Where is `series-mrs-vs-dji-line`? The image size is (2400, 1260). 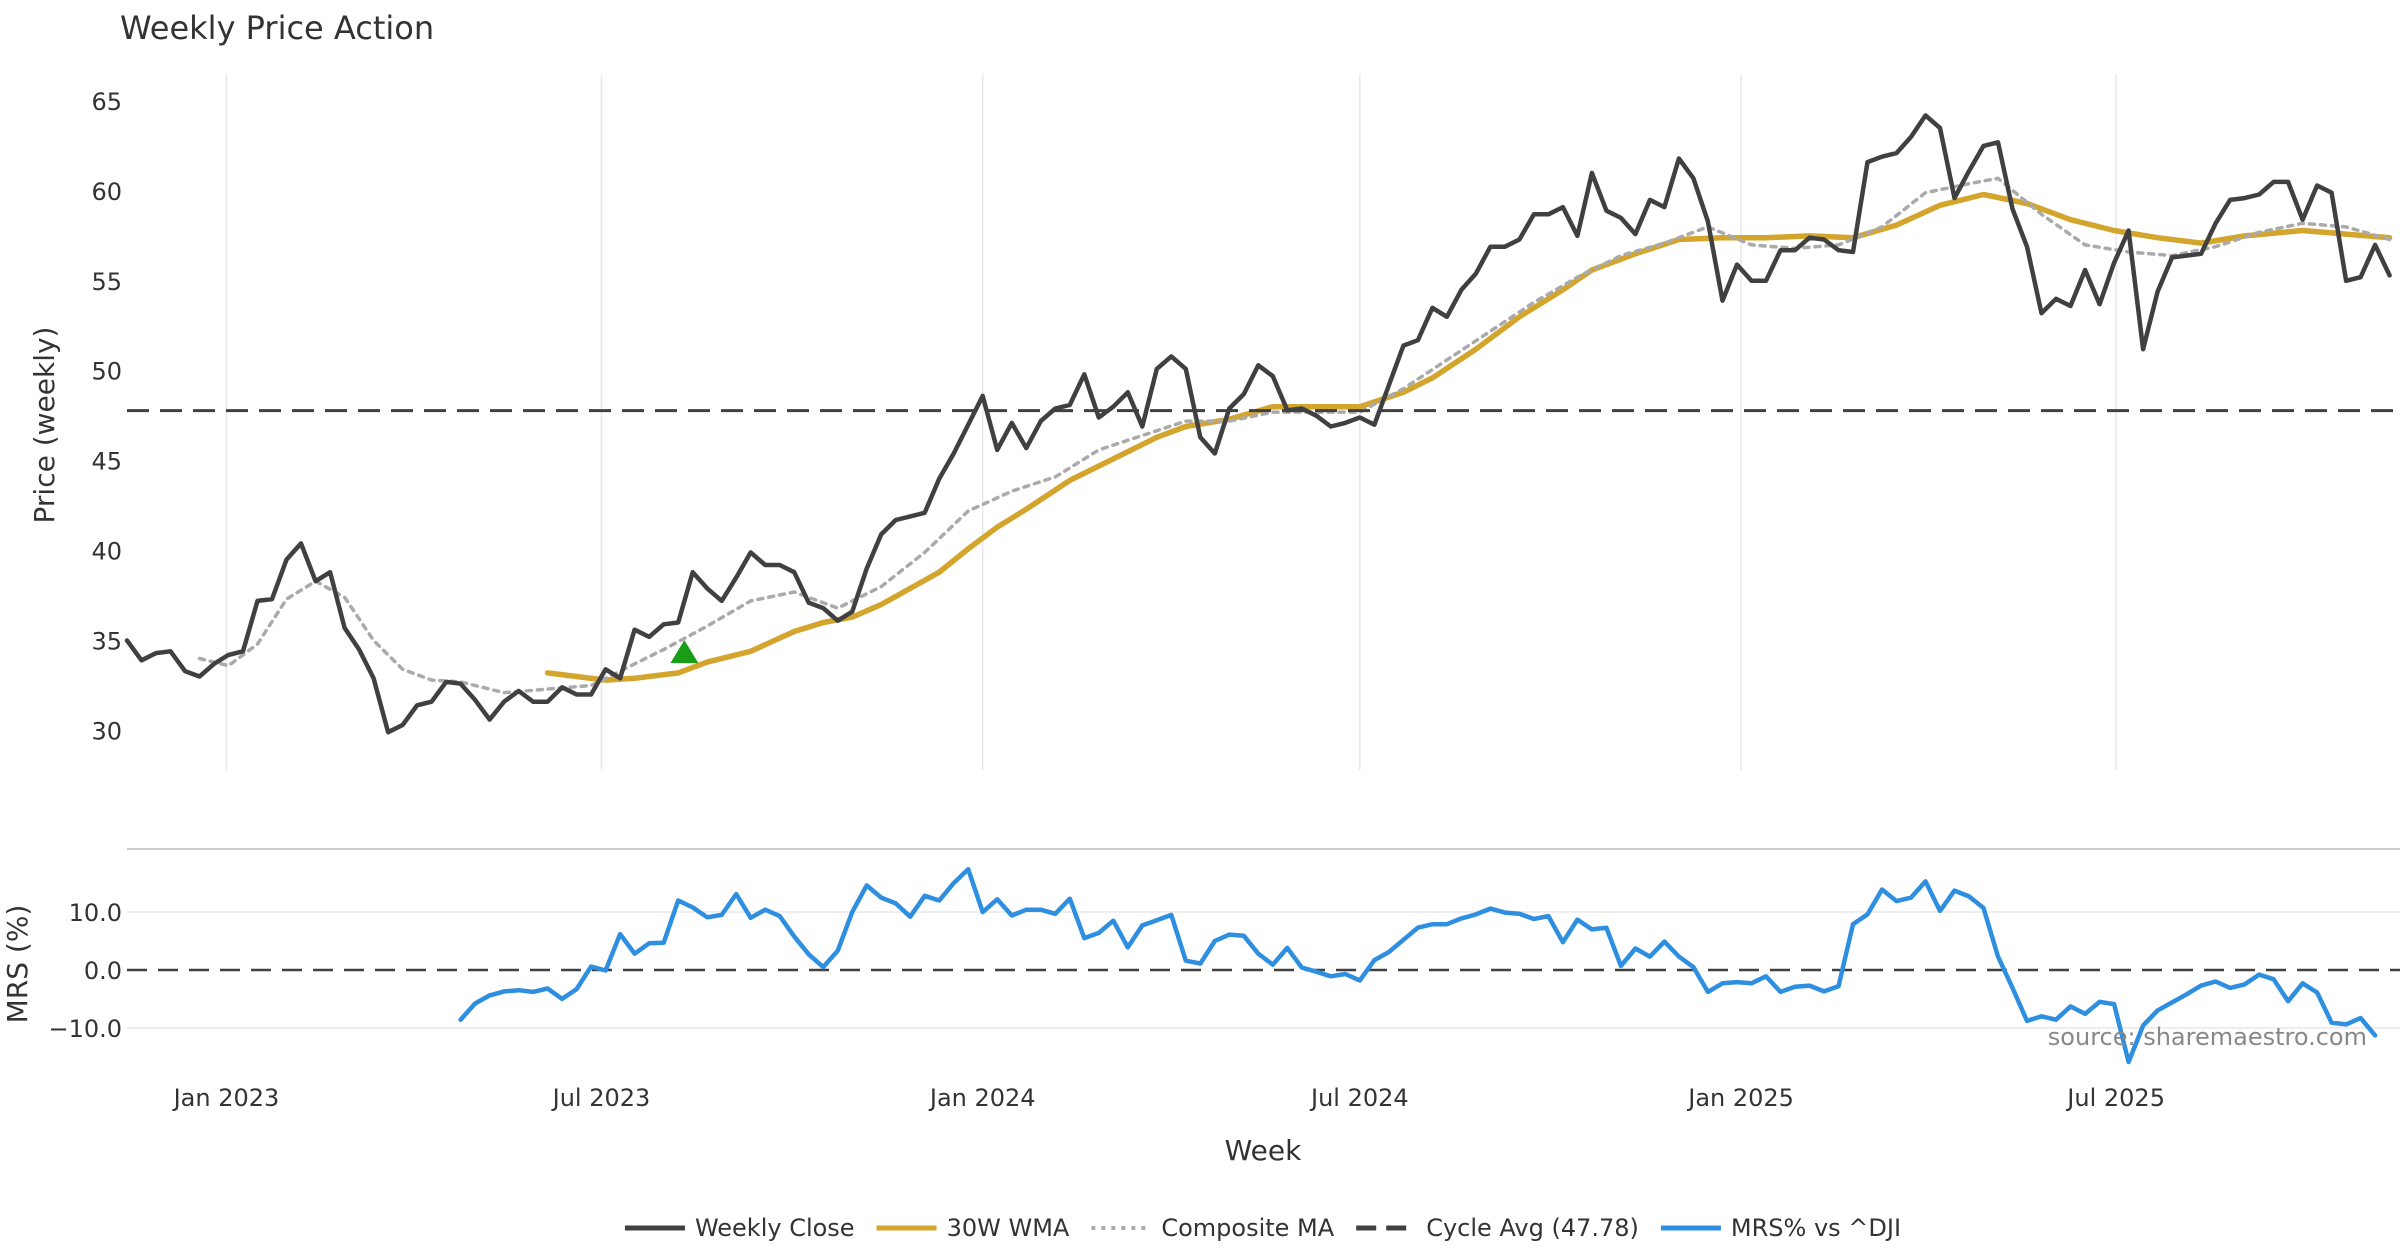
series-mrs-vs-dji-line is located at coordinates (1418, 965).